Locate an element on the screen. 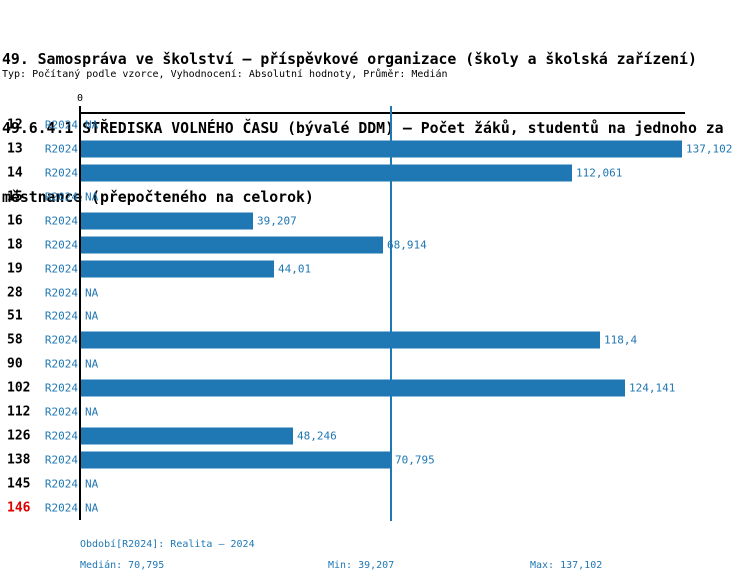 Image resolution: width=750 pixels, height=582 pixels. row-value-label: 118,4 is located at coordinates (621, 340).